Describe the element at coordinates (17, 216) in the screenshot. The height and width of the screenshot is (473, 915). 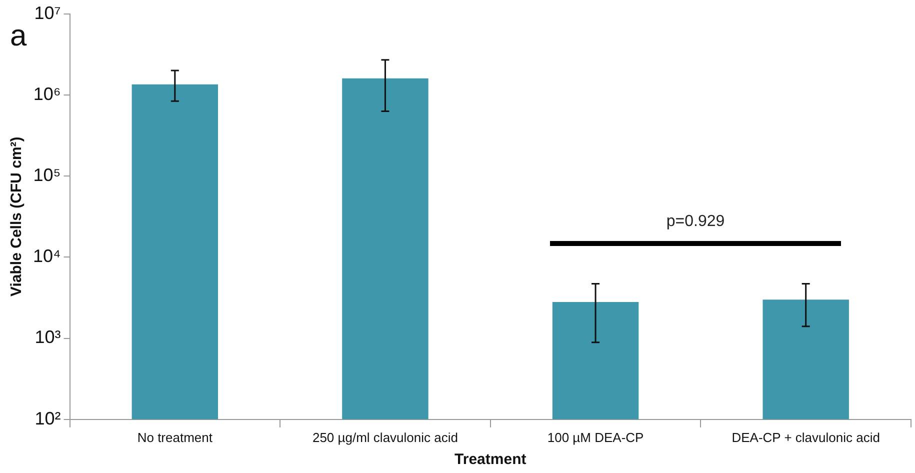
I see `y-axis-title: Viable Cells (CFU cm²)` at that location.